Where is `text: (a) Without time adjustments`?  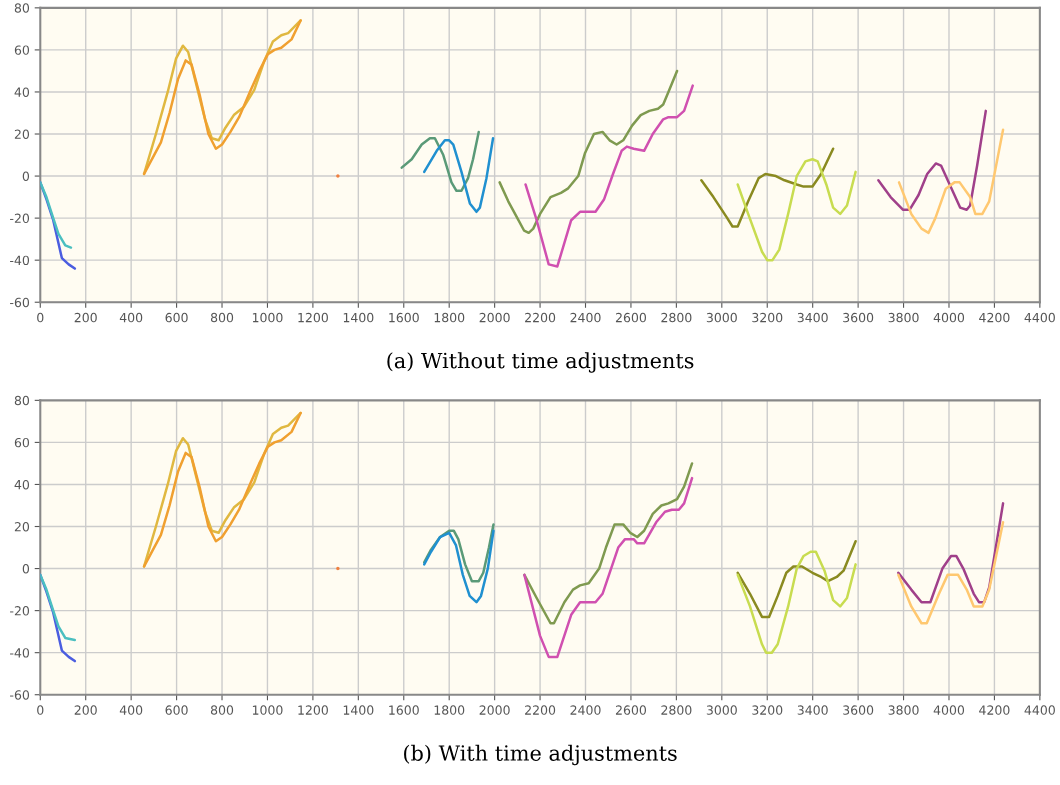 text: (a) Without time adjustments is located at coordinates (540, 362).